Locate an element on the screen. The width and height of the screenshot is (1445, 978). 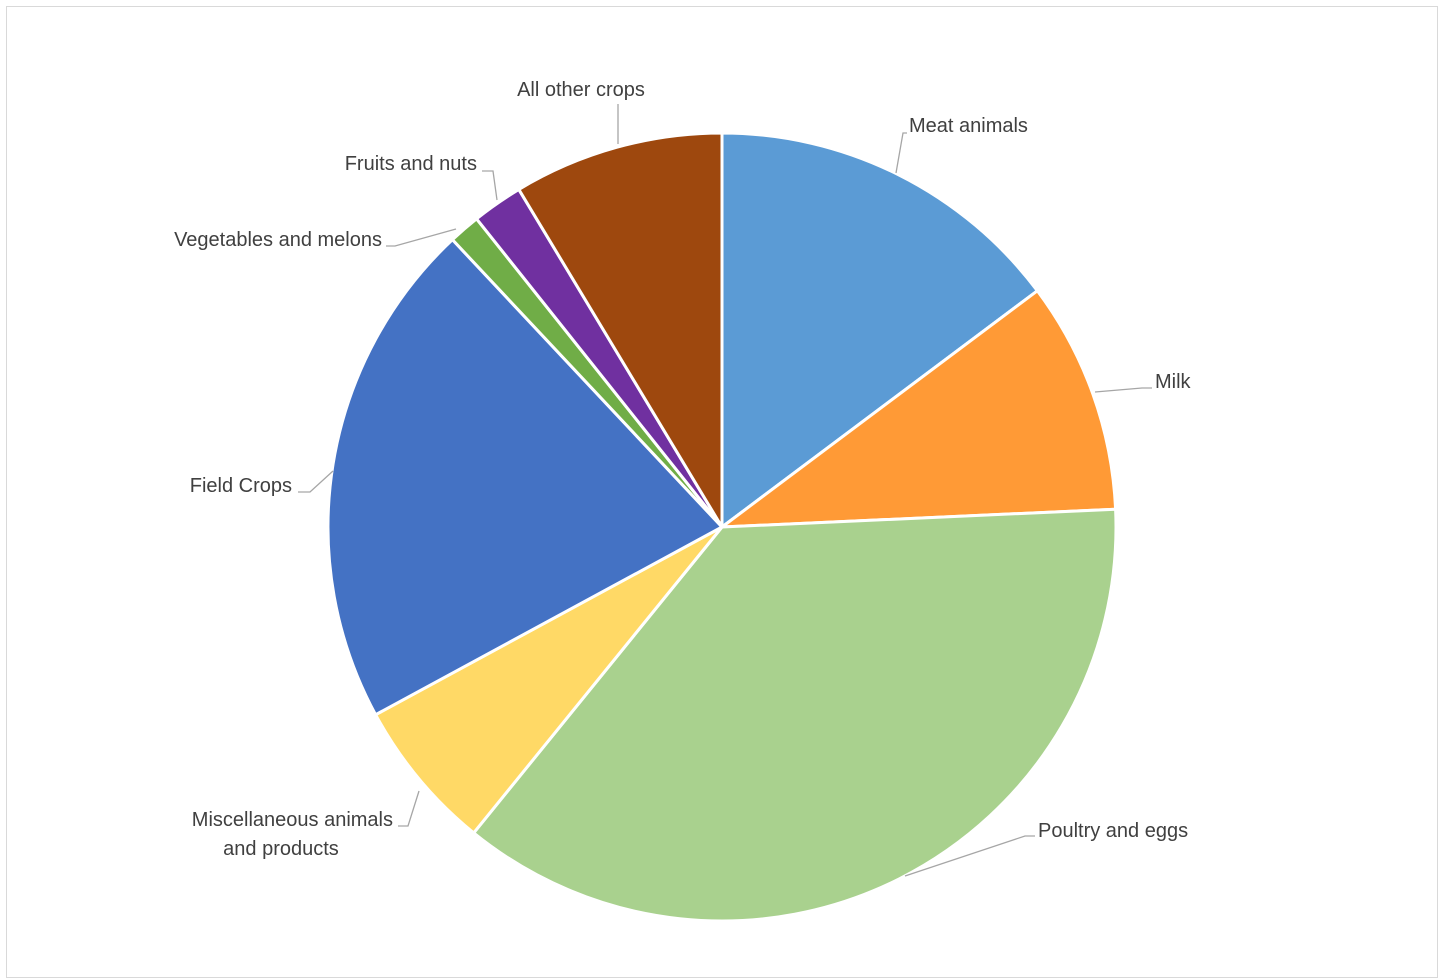
slice-label: Miscellaneous animals and products is located at coordinates (292, 834).